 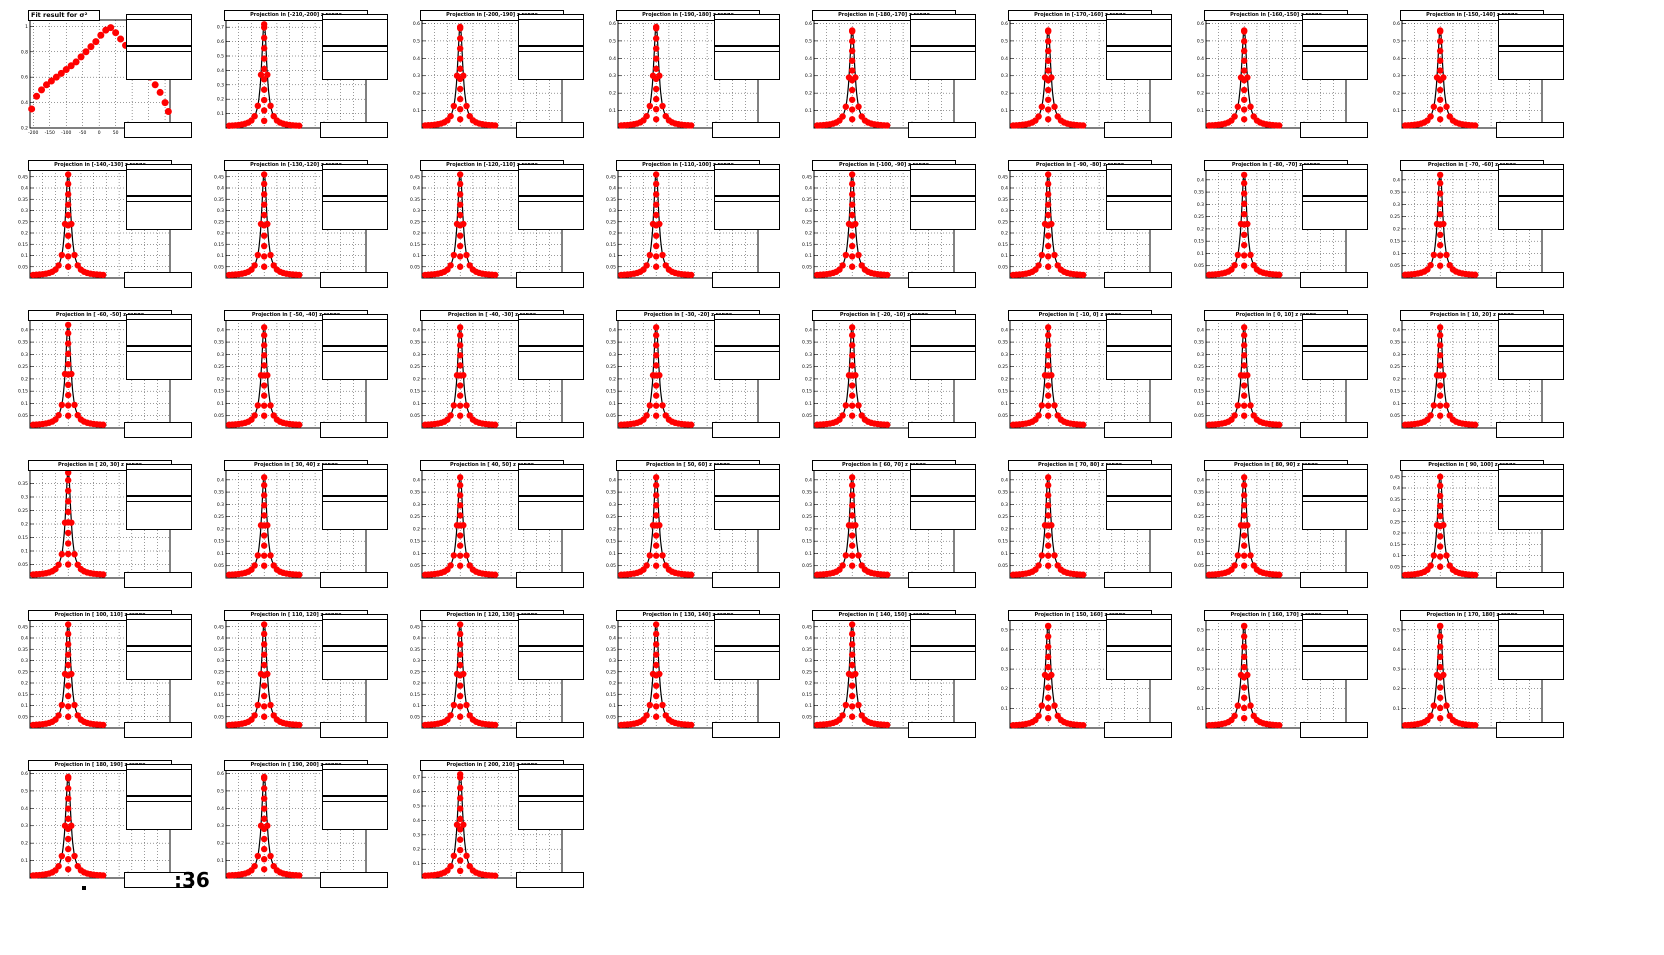 What do you see at coordinates (808, 379) in the screenshot?
I see `y-tick-label: 0.2` at bounding box center [808, 379].